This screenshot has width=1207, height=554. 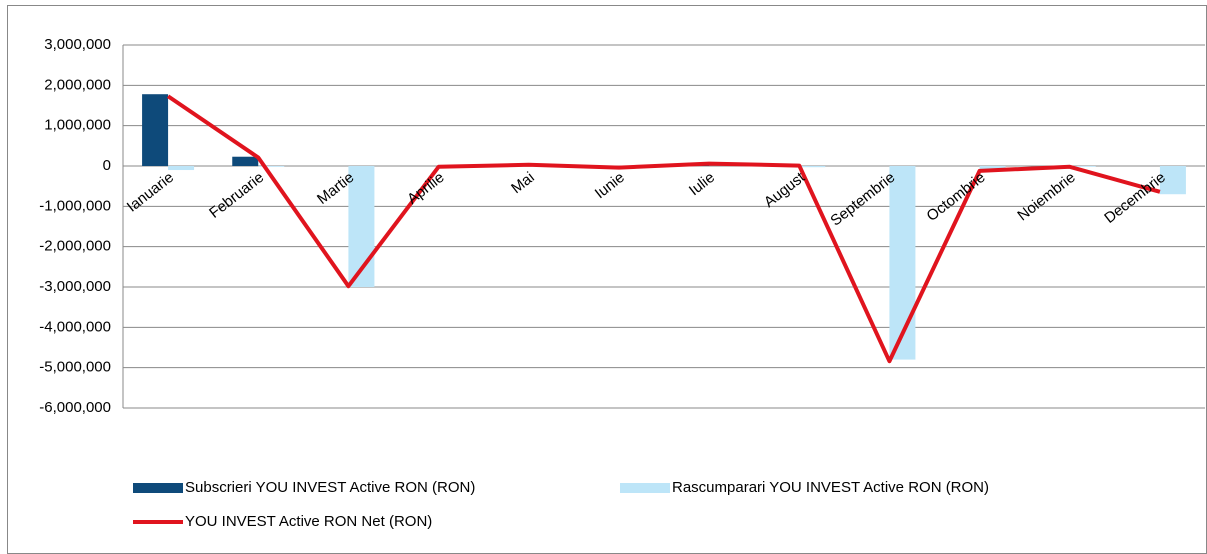 I want to click on y-tick-label: -2,000,000, so click(x=75, y=246).